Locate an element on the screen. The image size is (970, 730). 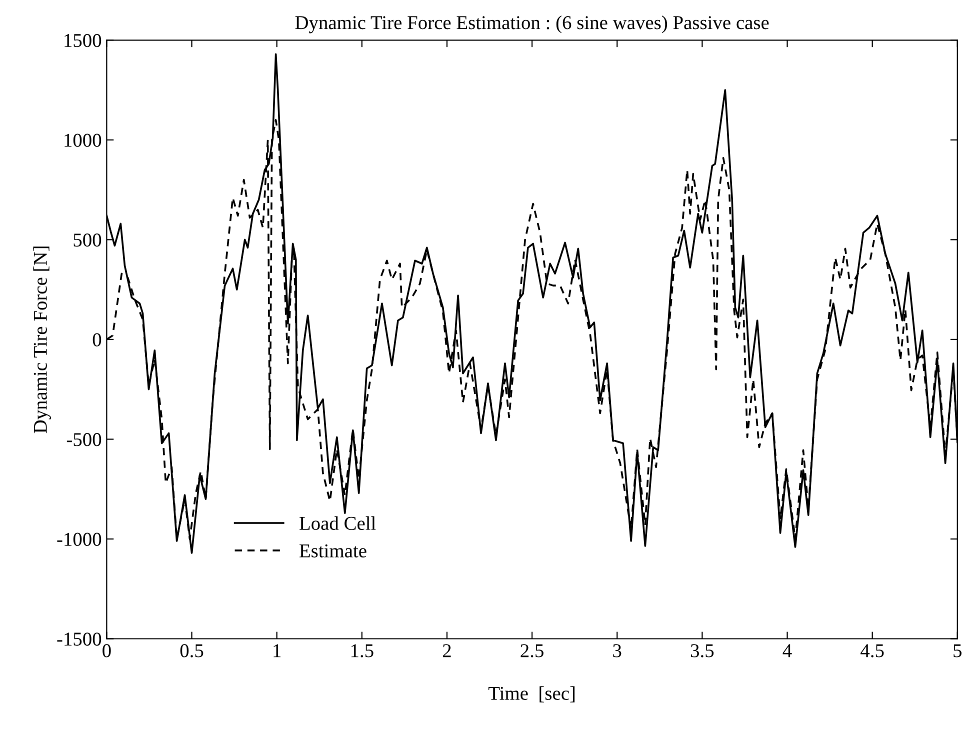
x-tick-label: 3.5 is located at coordinates (702, 651).